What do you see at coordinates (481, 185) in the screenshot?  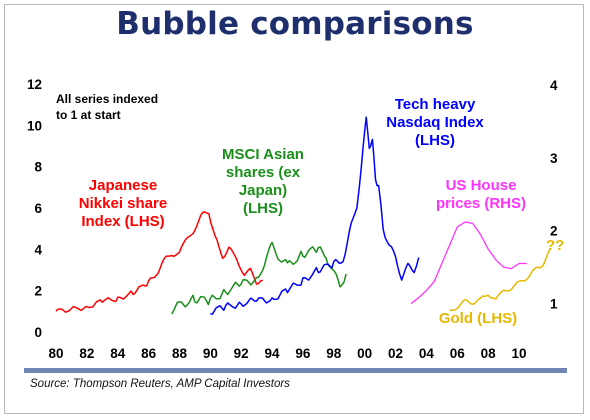 I see `house-label-line-1: US House` at bounding box center [481, 185].